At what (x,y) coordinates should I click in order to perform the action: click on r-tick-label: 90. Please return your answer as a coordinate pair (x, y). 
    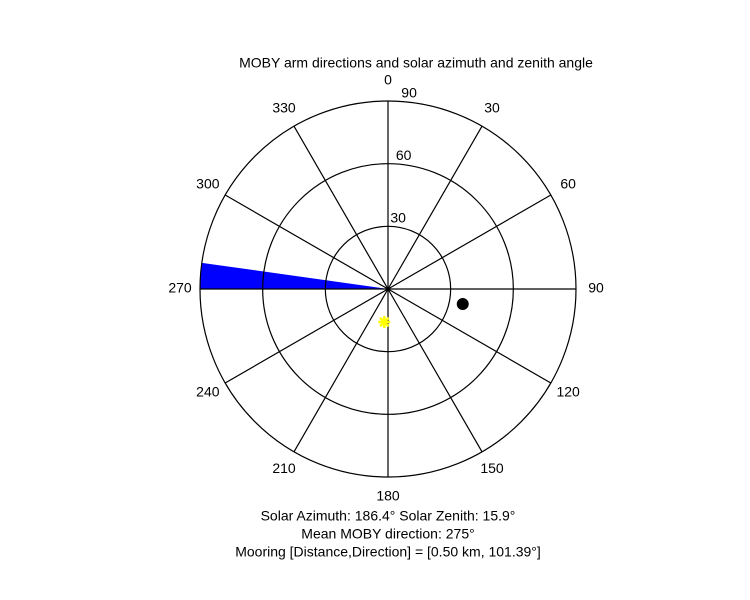
    Looking at the image, I should click on (409, 92).